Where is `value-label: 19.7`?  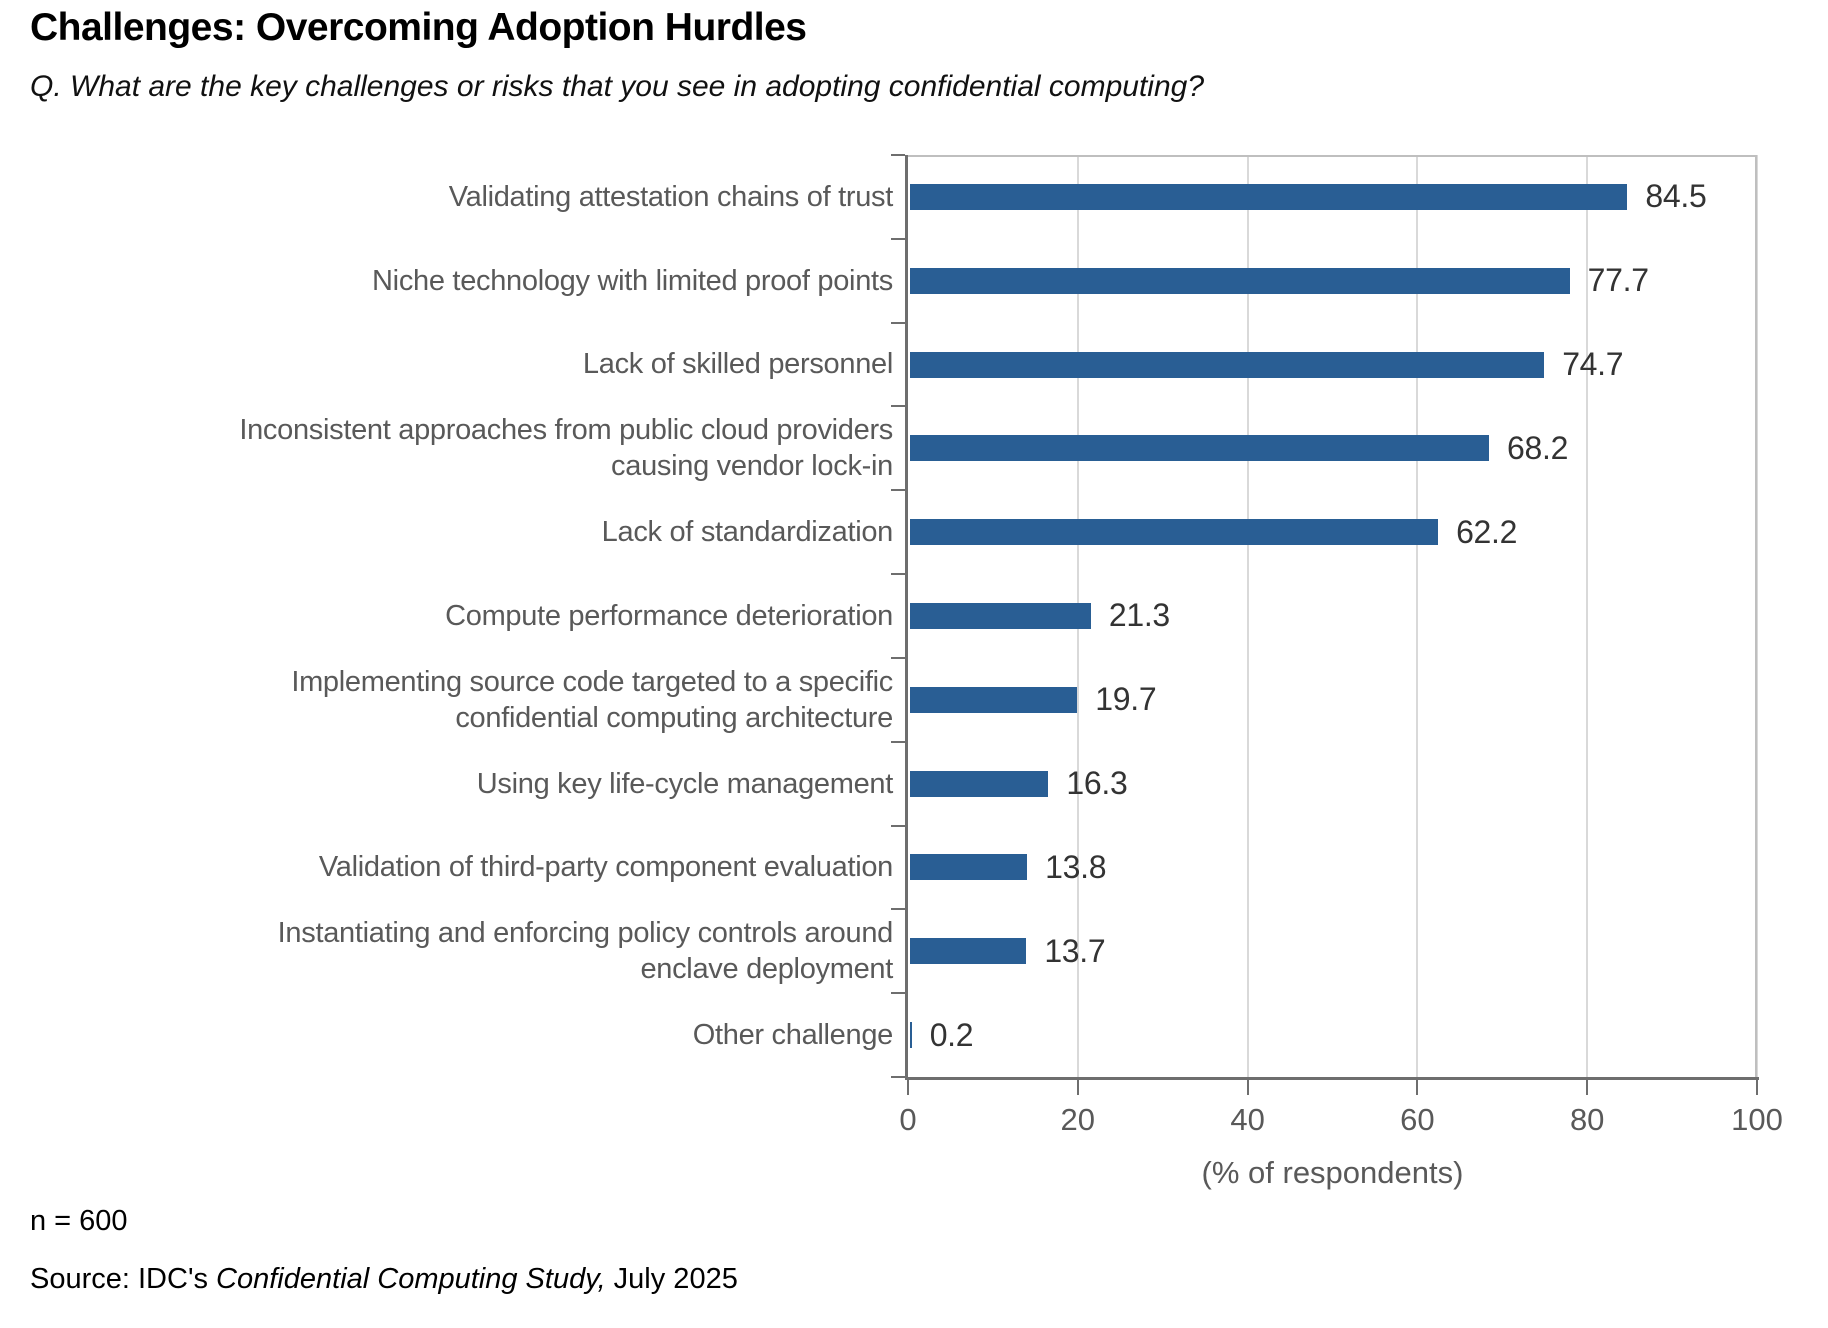
value-label: 19.7 is located at coordinates (1126, 699).